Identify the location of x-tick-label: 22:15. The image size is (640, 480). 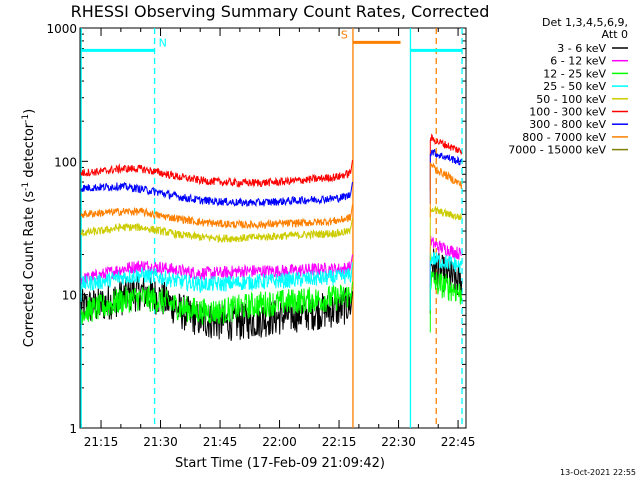
(339, 442).